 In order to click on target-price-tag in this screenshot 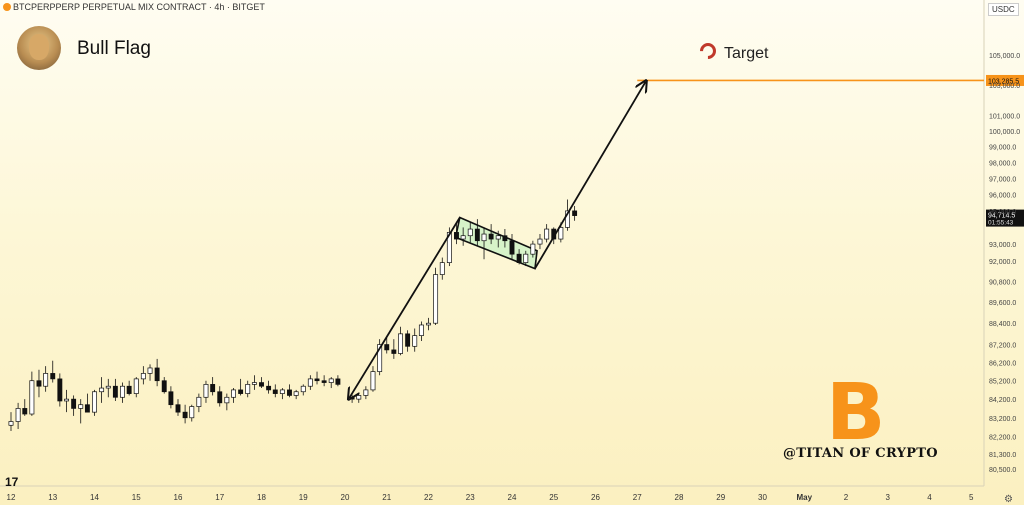, I will do `click(1005, 80)`.